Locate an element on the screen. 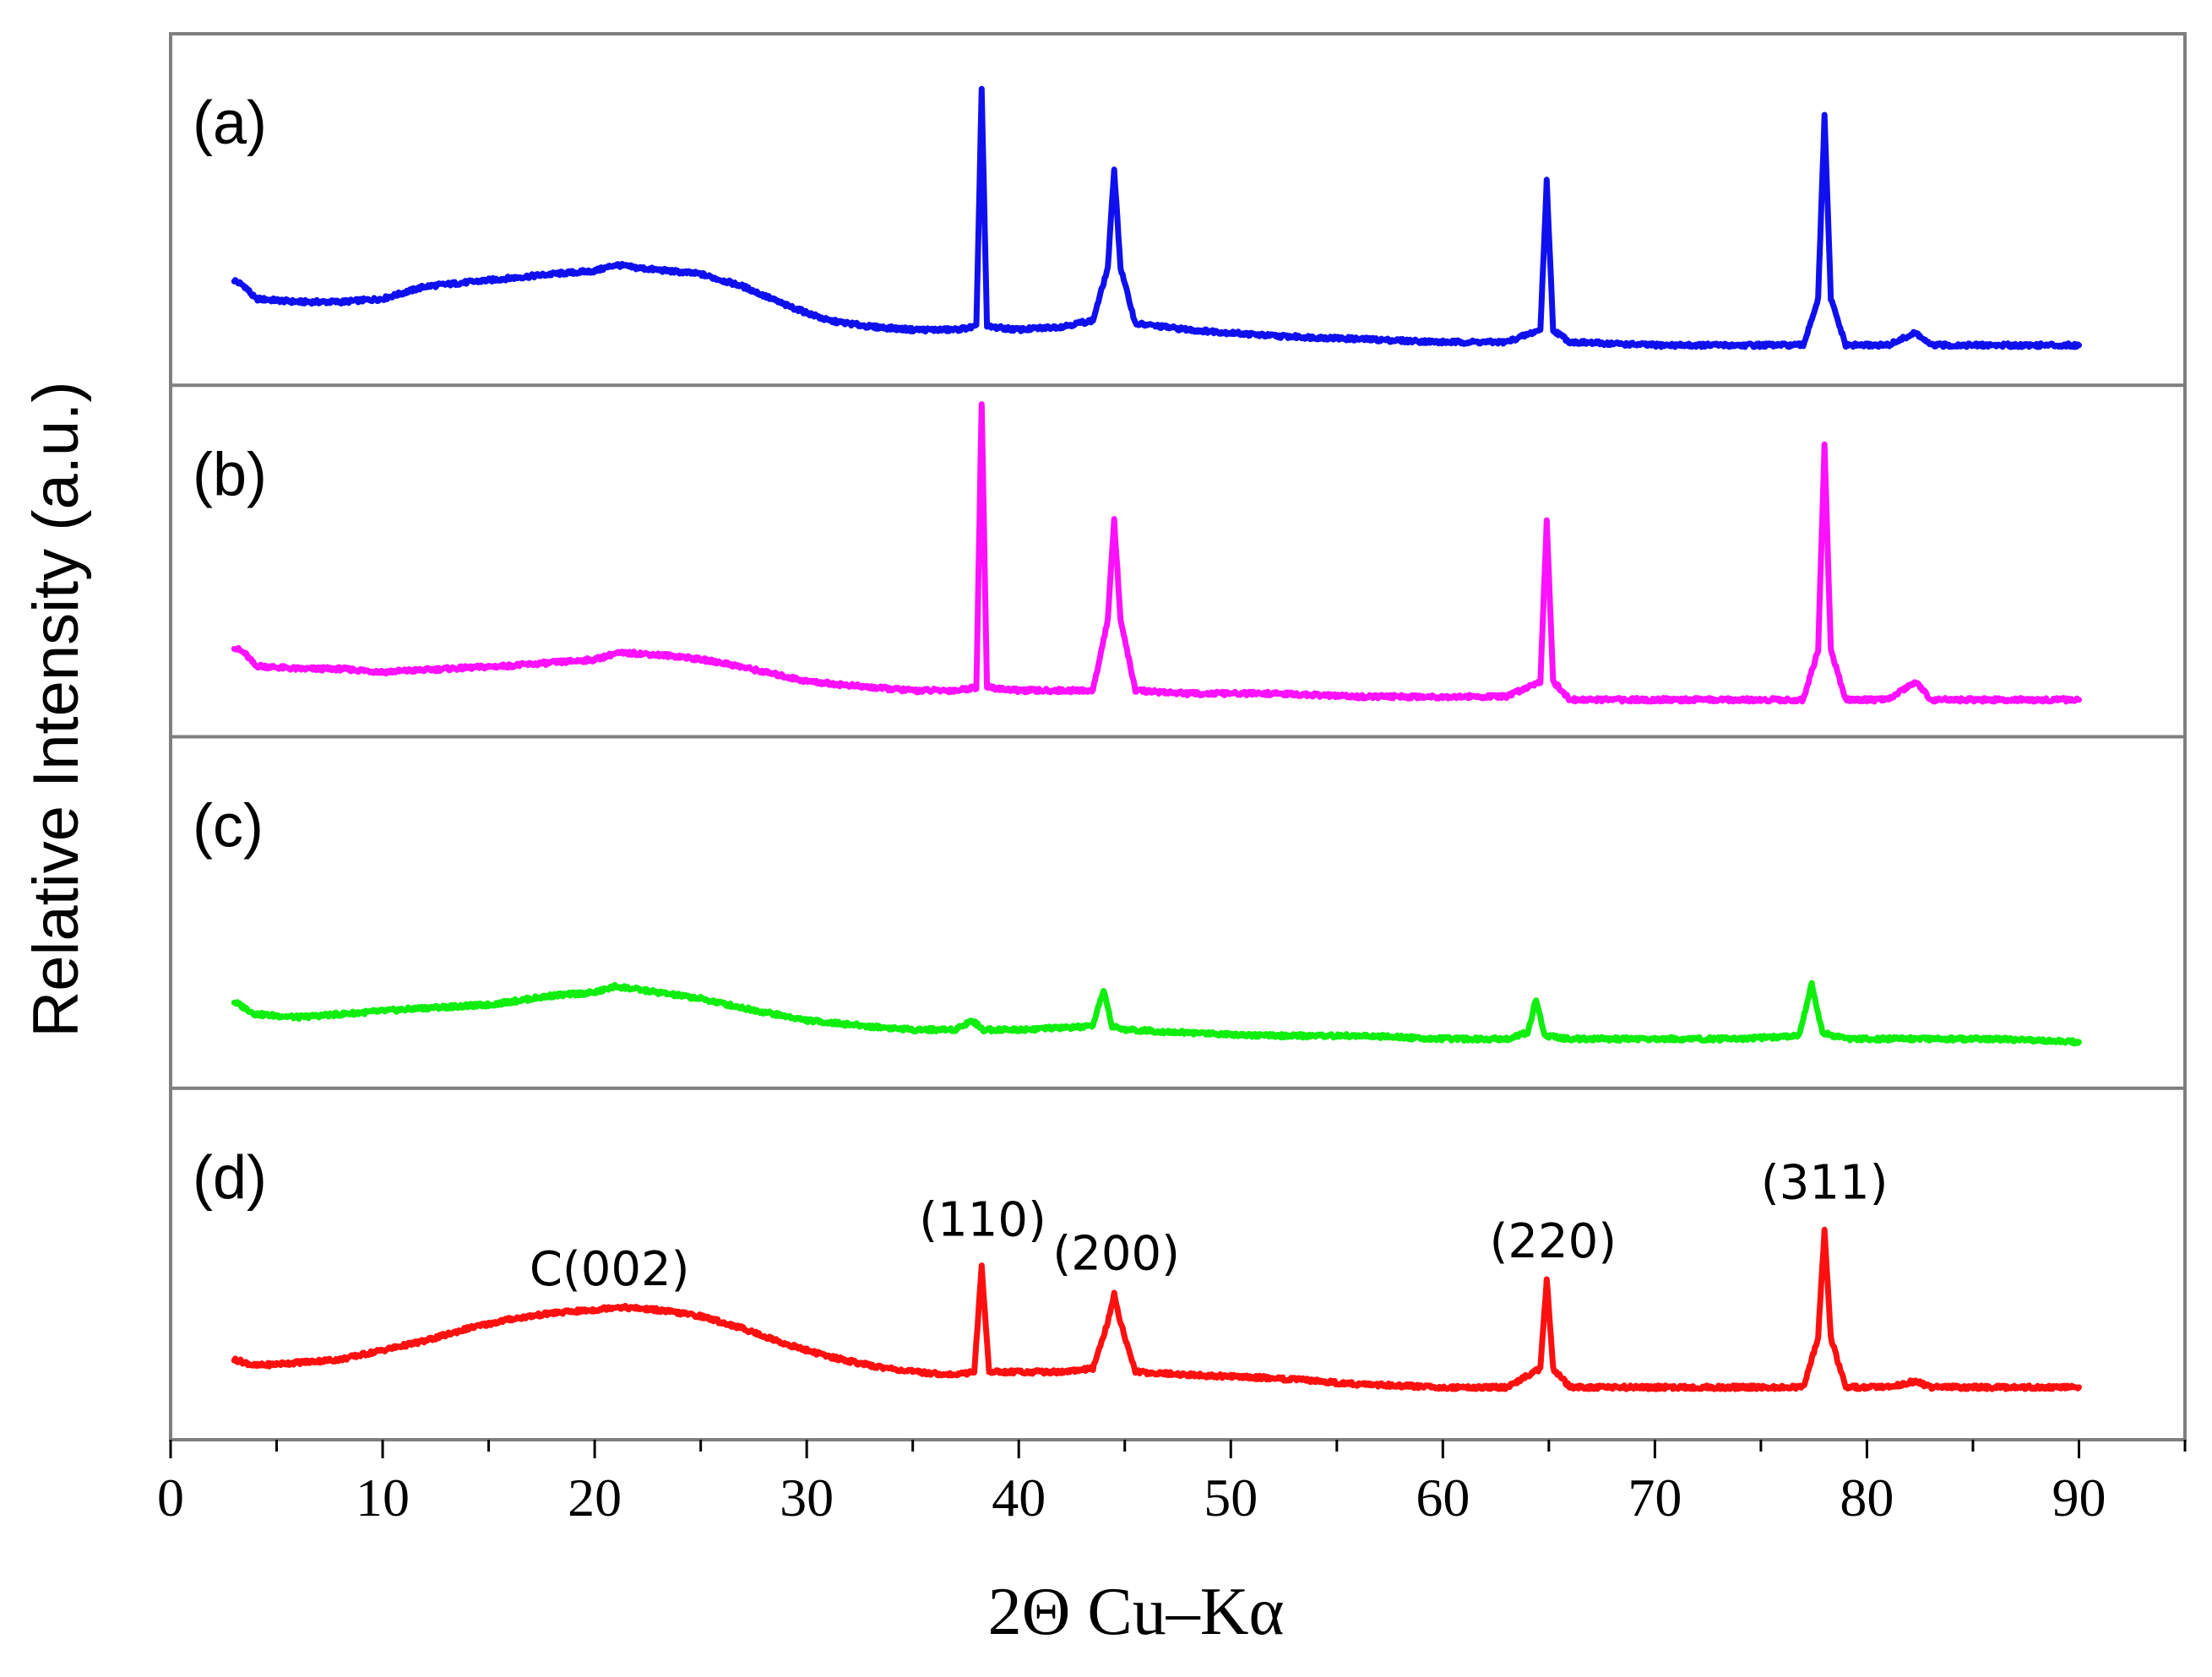 The width and height of the screenshot is (2212, 1677). panel-label-1: (b) is located at coordinates (230, 474).